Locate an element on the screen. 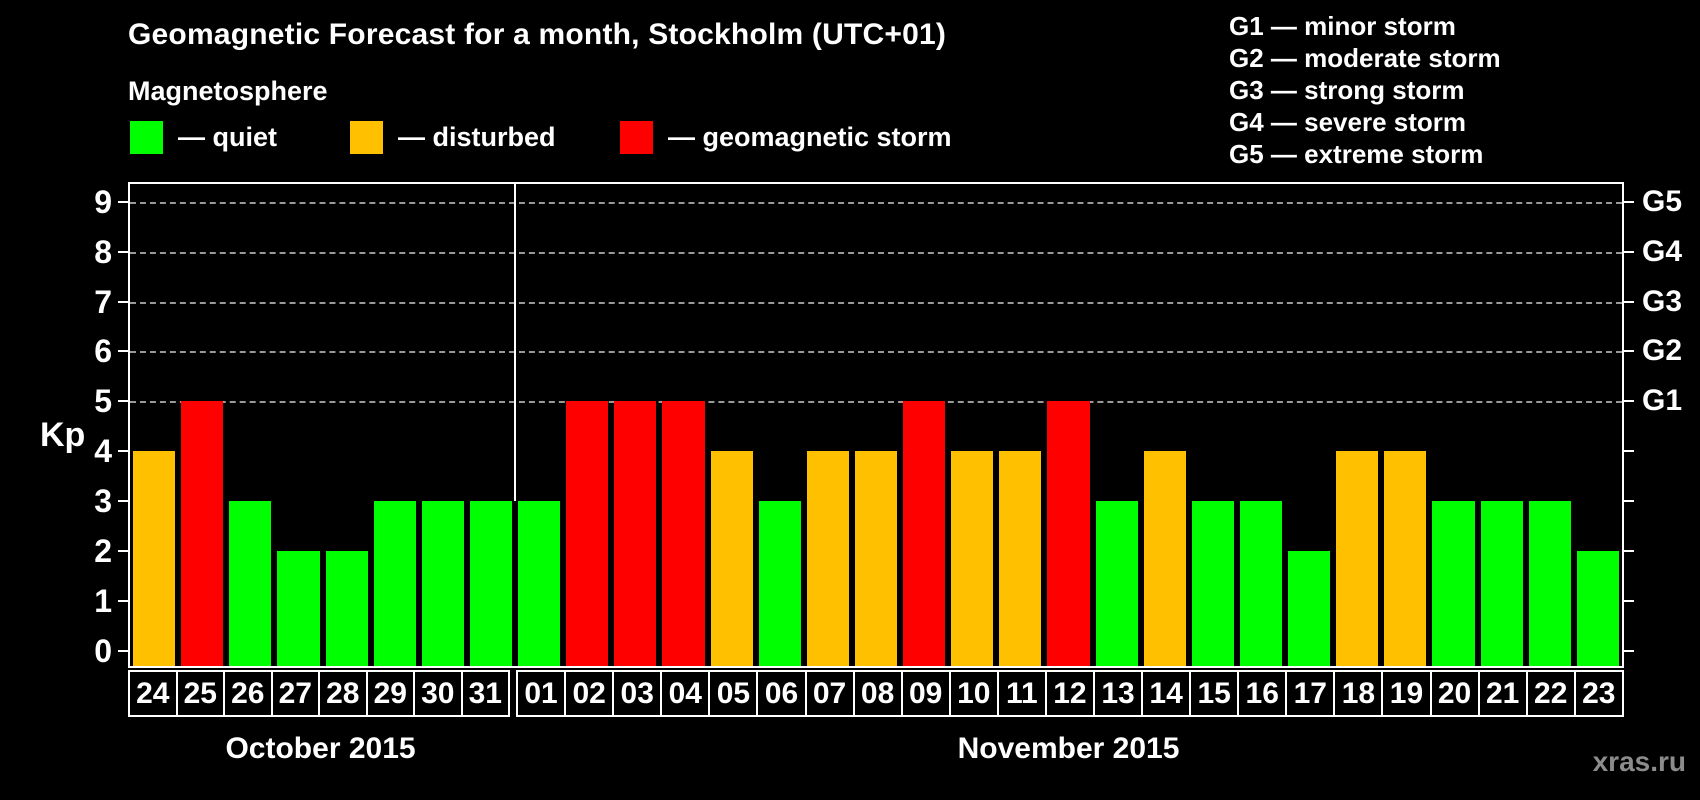 The height and width of the screenshot is (800, 1700). y-tick-label-1: 1 is located at coordinates (103, 600).